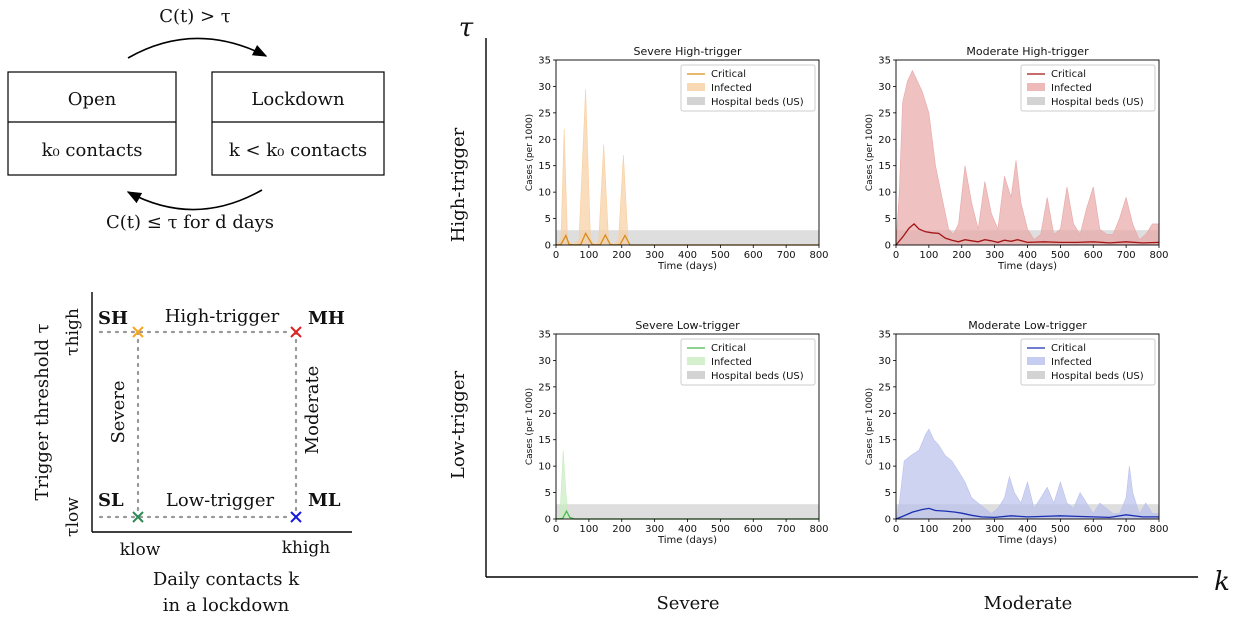 This screenshot has width=1250, height=622. Describe the element at coordinates (687, 325) in the screenshot. I see `subplot-title: Severe Low-trigger` at that location.